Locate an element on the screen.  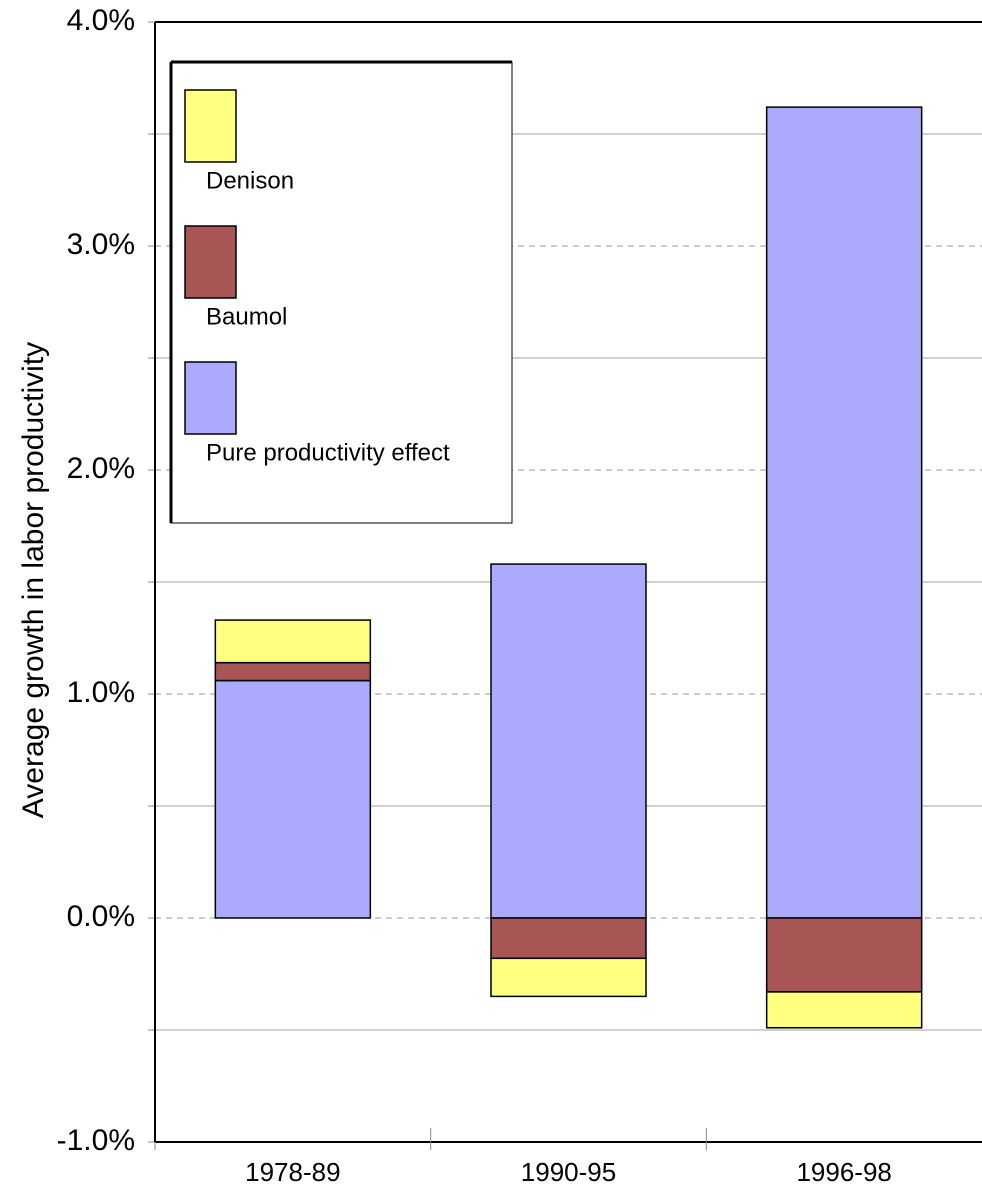
x-tick-label: 1990-95 is located at coordinates (568, 1172).